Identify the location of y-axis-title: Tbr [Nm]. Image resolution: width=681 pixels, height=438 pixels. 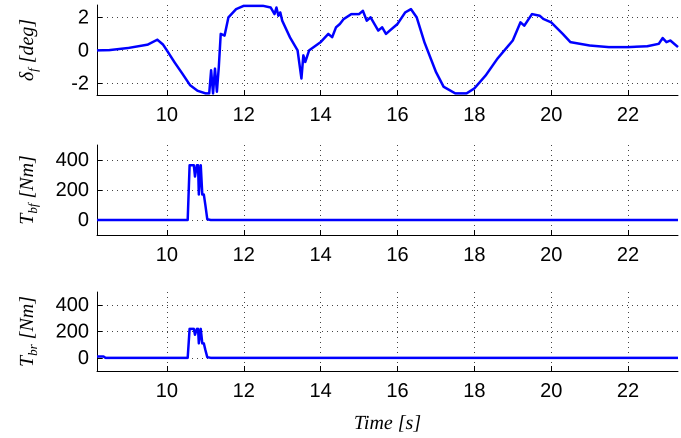
(28, 332).